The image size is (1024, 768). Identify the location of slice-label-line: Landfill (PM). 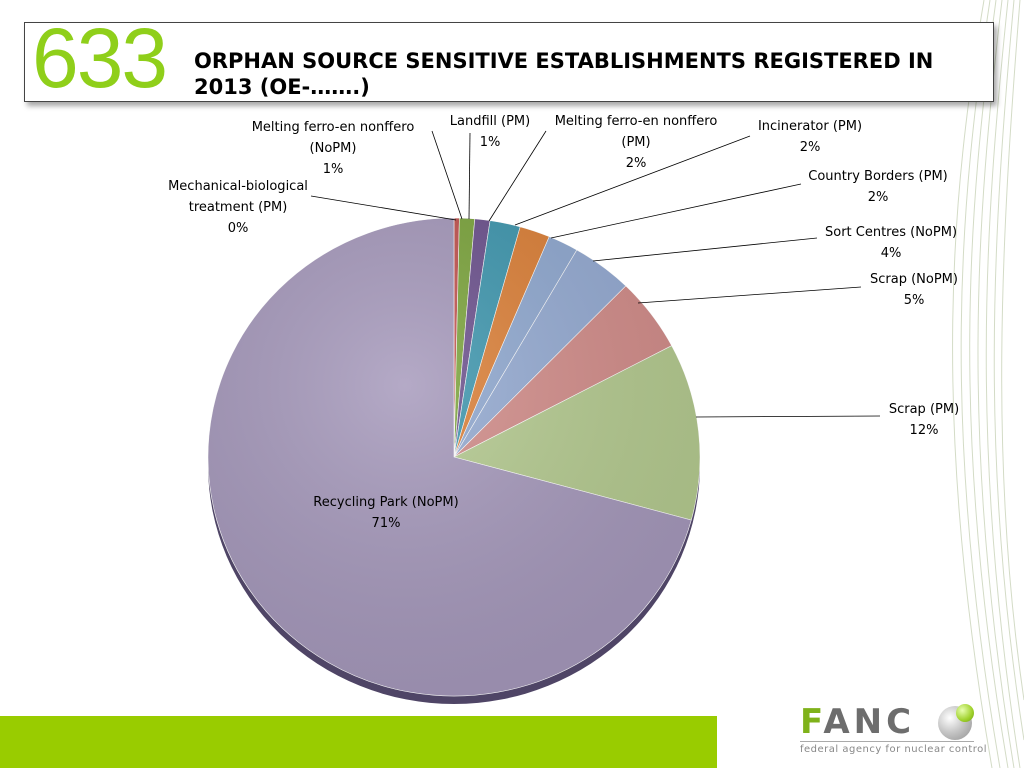
(490, 121).